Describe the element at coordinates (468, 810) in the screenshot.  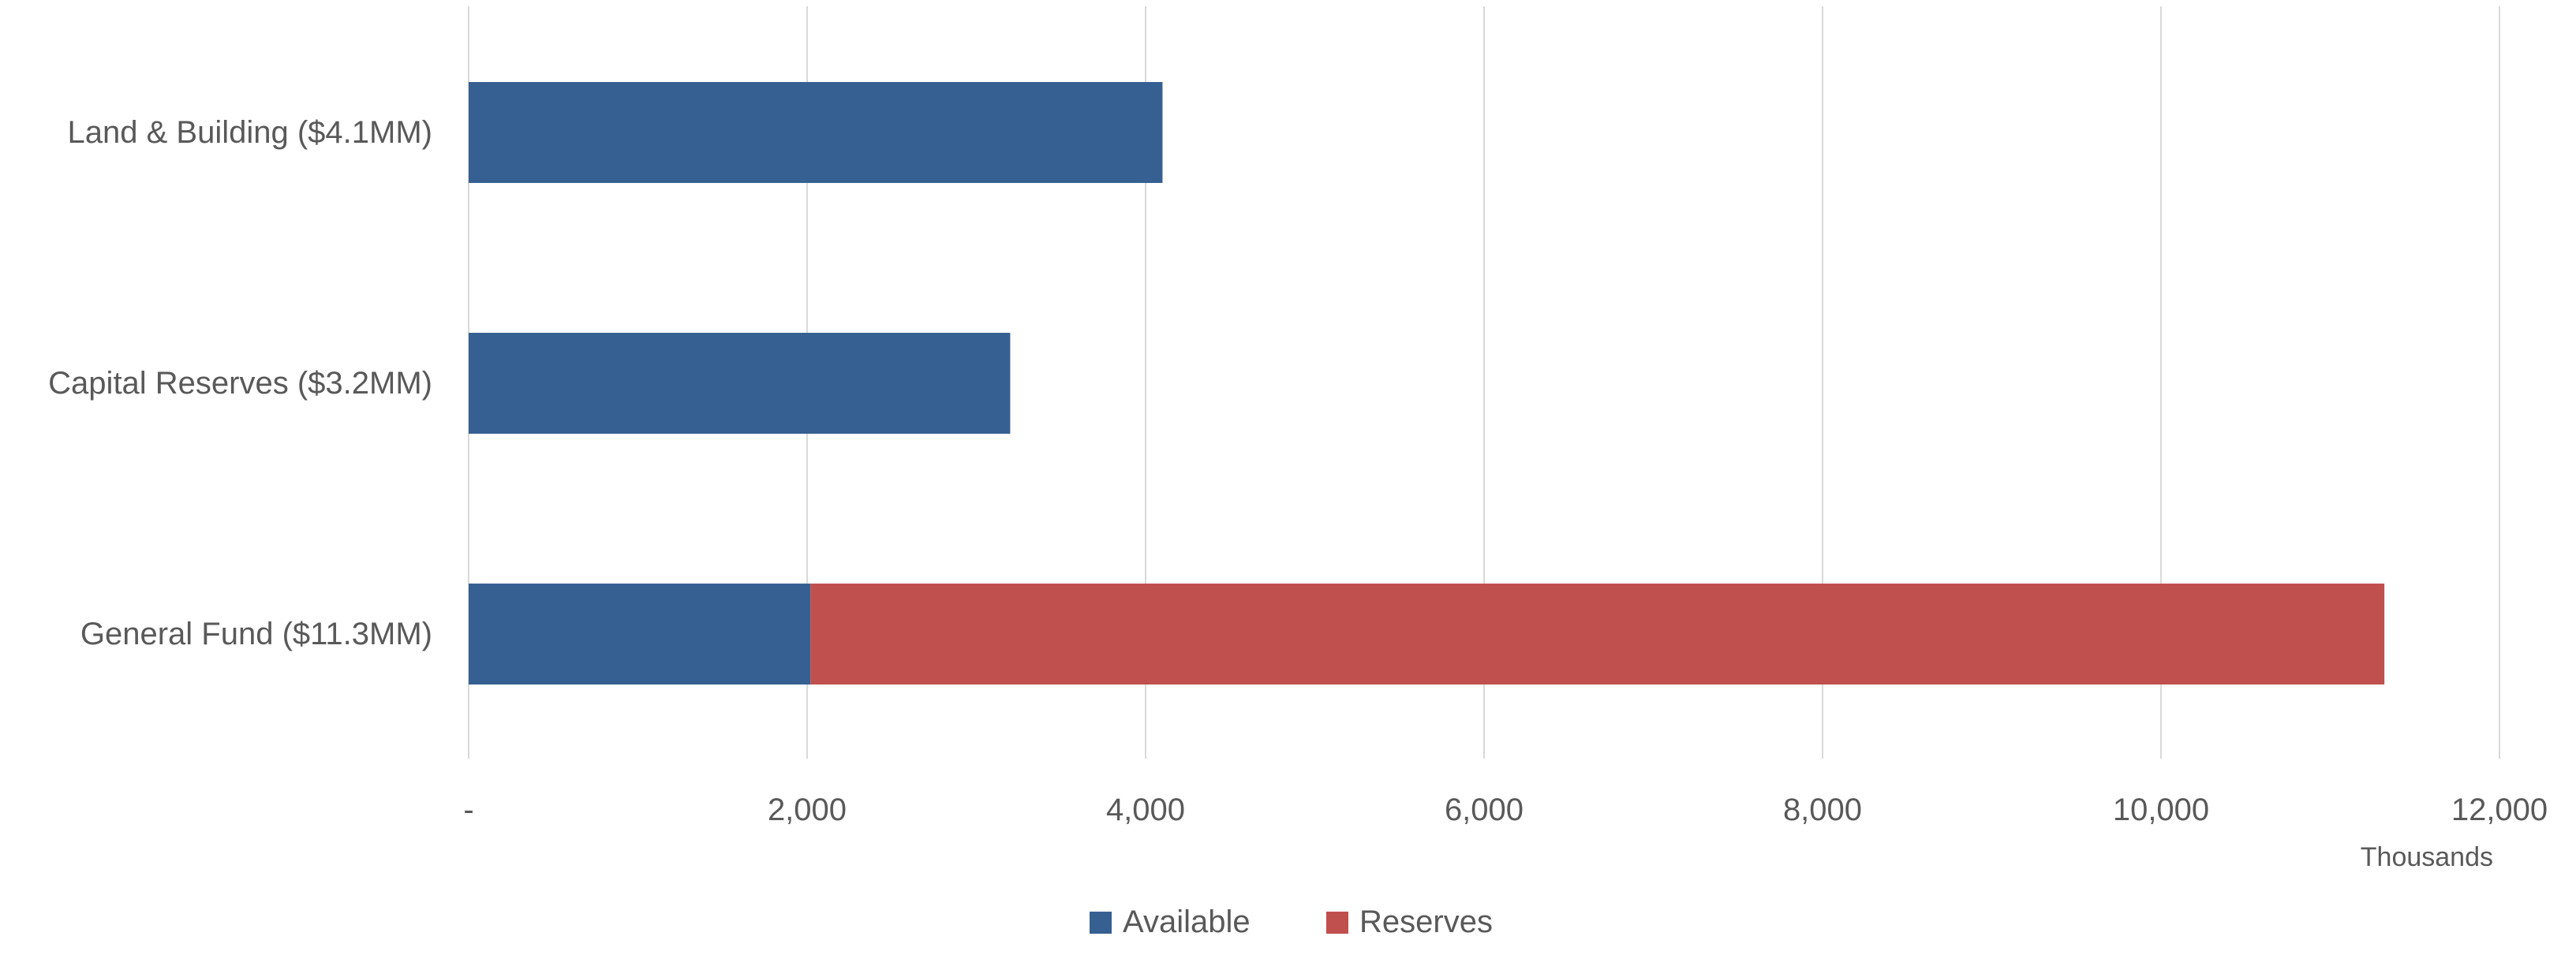
I see `x-tick-label-0: -` at that location.